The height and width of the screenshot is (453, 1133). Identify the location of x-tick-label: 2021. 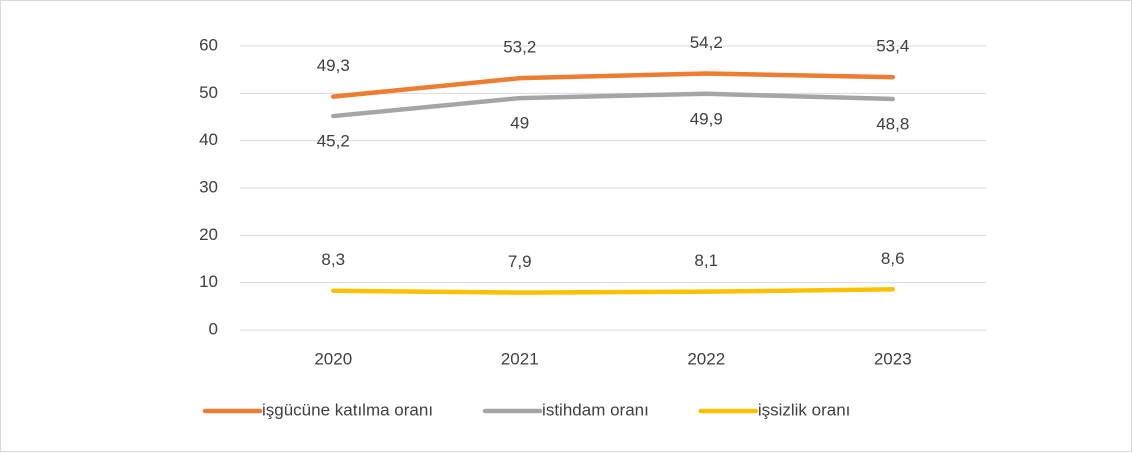
(520, 358).